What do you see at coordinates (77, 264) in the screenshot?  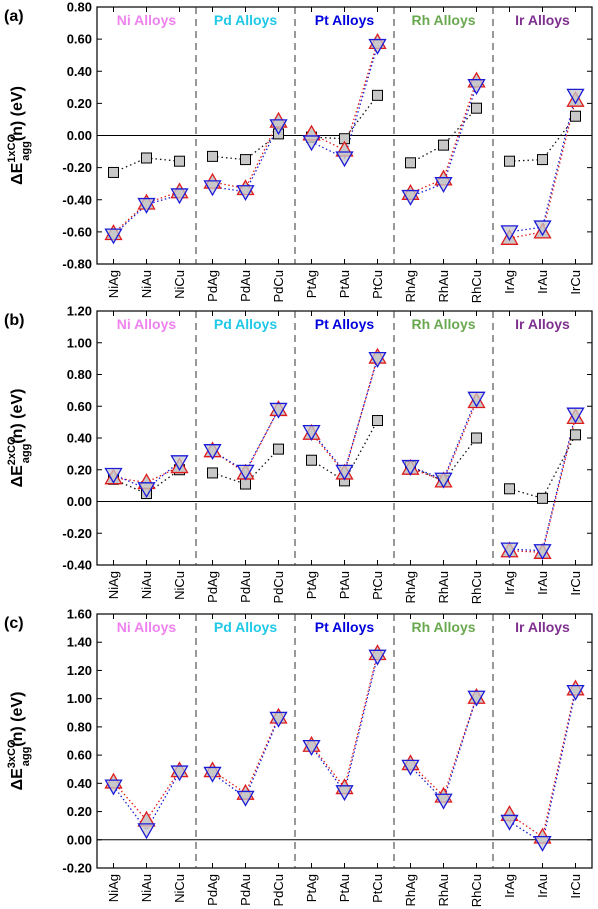 I see `y-tick-label: -0.80` at bounding box center [77, 264].